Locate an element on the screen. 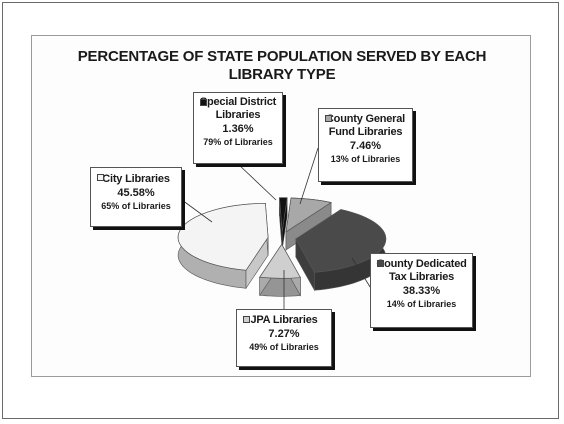 The image size is (564, 424). slice-label-special-district-line-1: Special District is located at coordinates (238, 102).